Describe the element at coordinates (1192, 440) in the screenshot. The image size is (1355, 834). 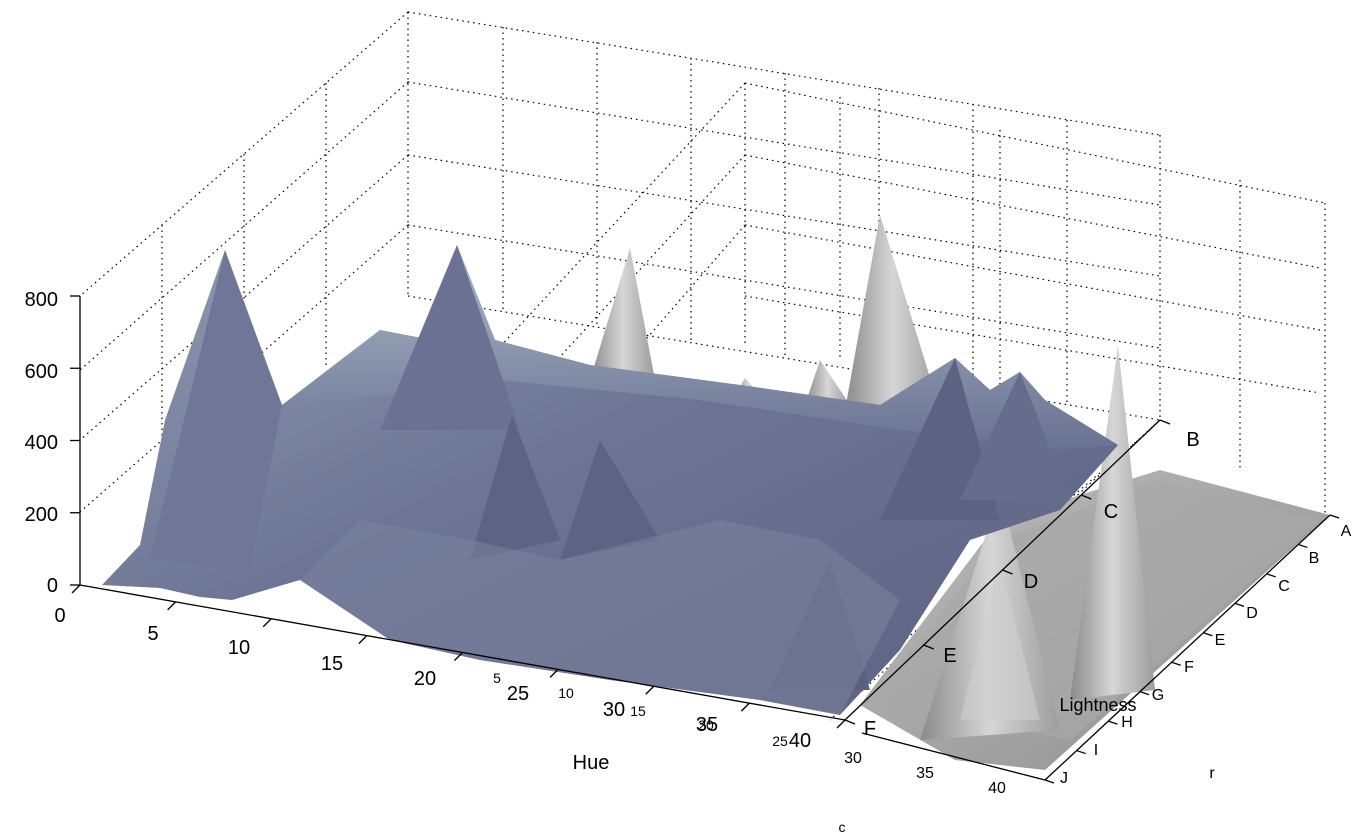
I see `y-tick-B: B` at that location.